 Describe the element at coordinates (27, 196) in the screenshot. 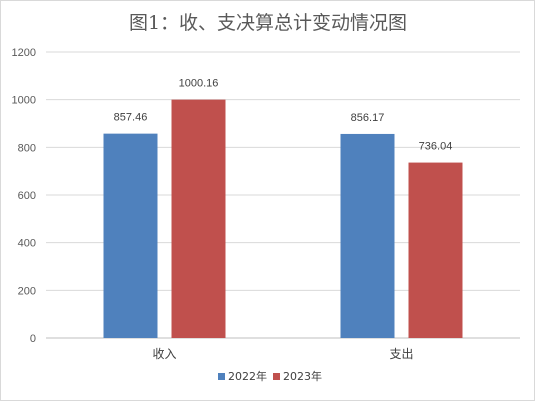

I see `y-tick-label: 600` at that location.